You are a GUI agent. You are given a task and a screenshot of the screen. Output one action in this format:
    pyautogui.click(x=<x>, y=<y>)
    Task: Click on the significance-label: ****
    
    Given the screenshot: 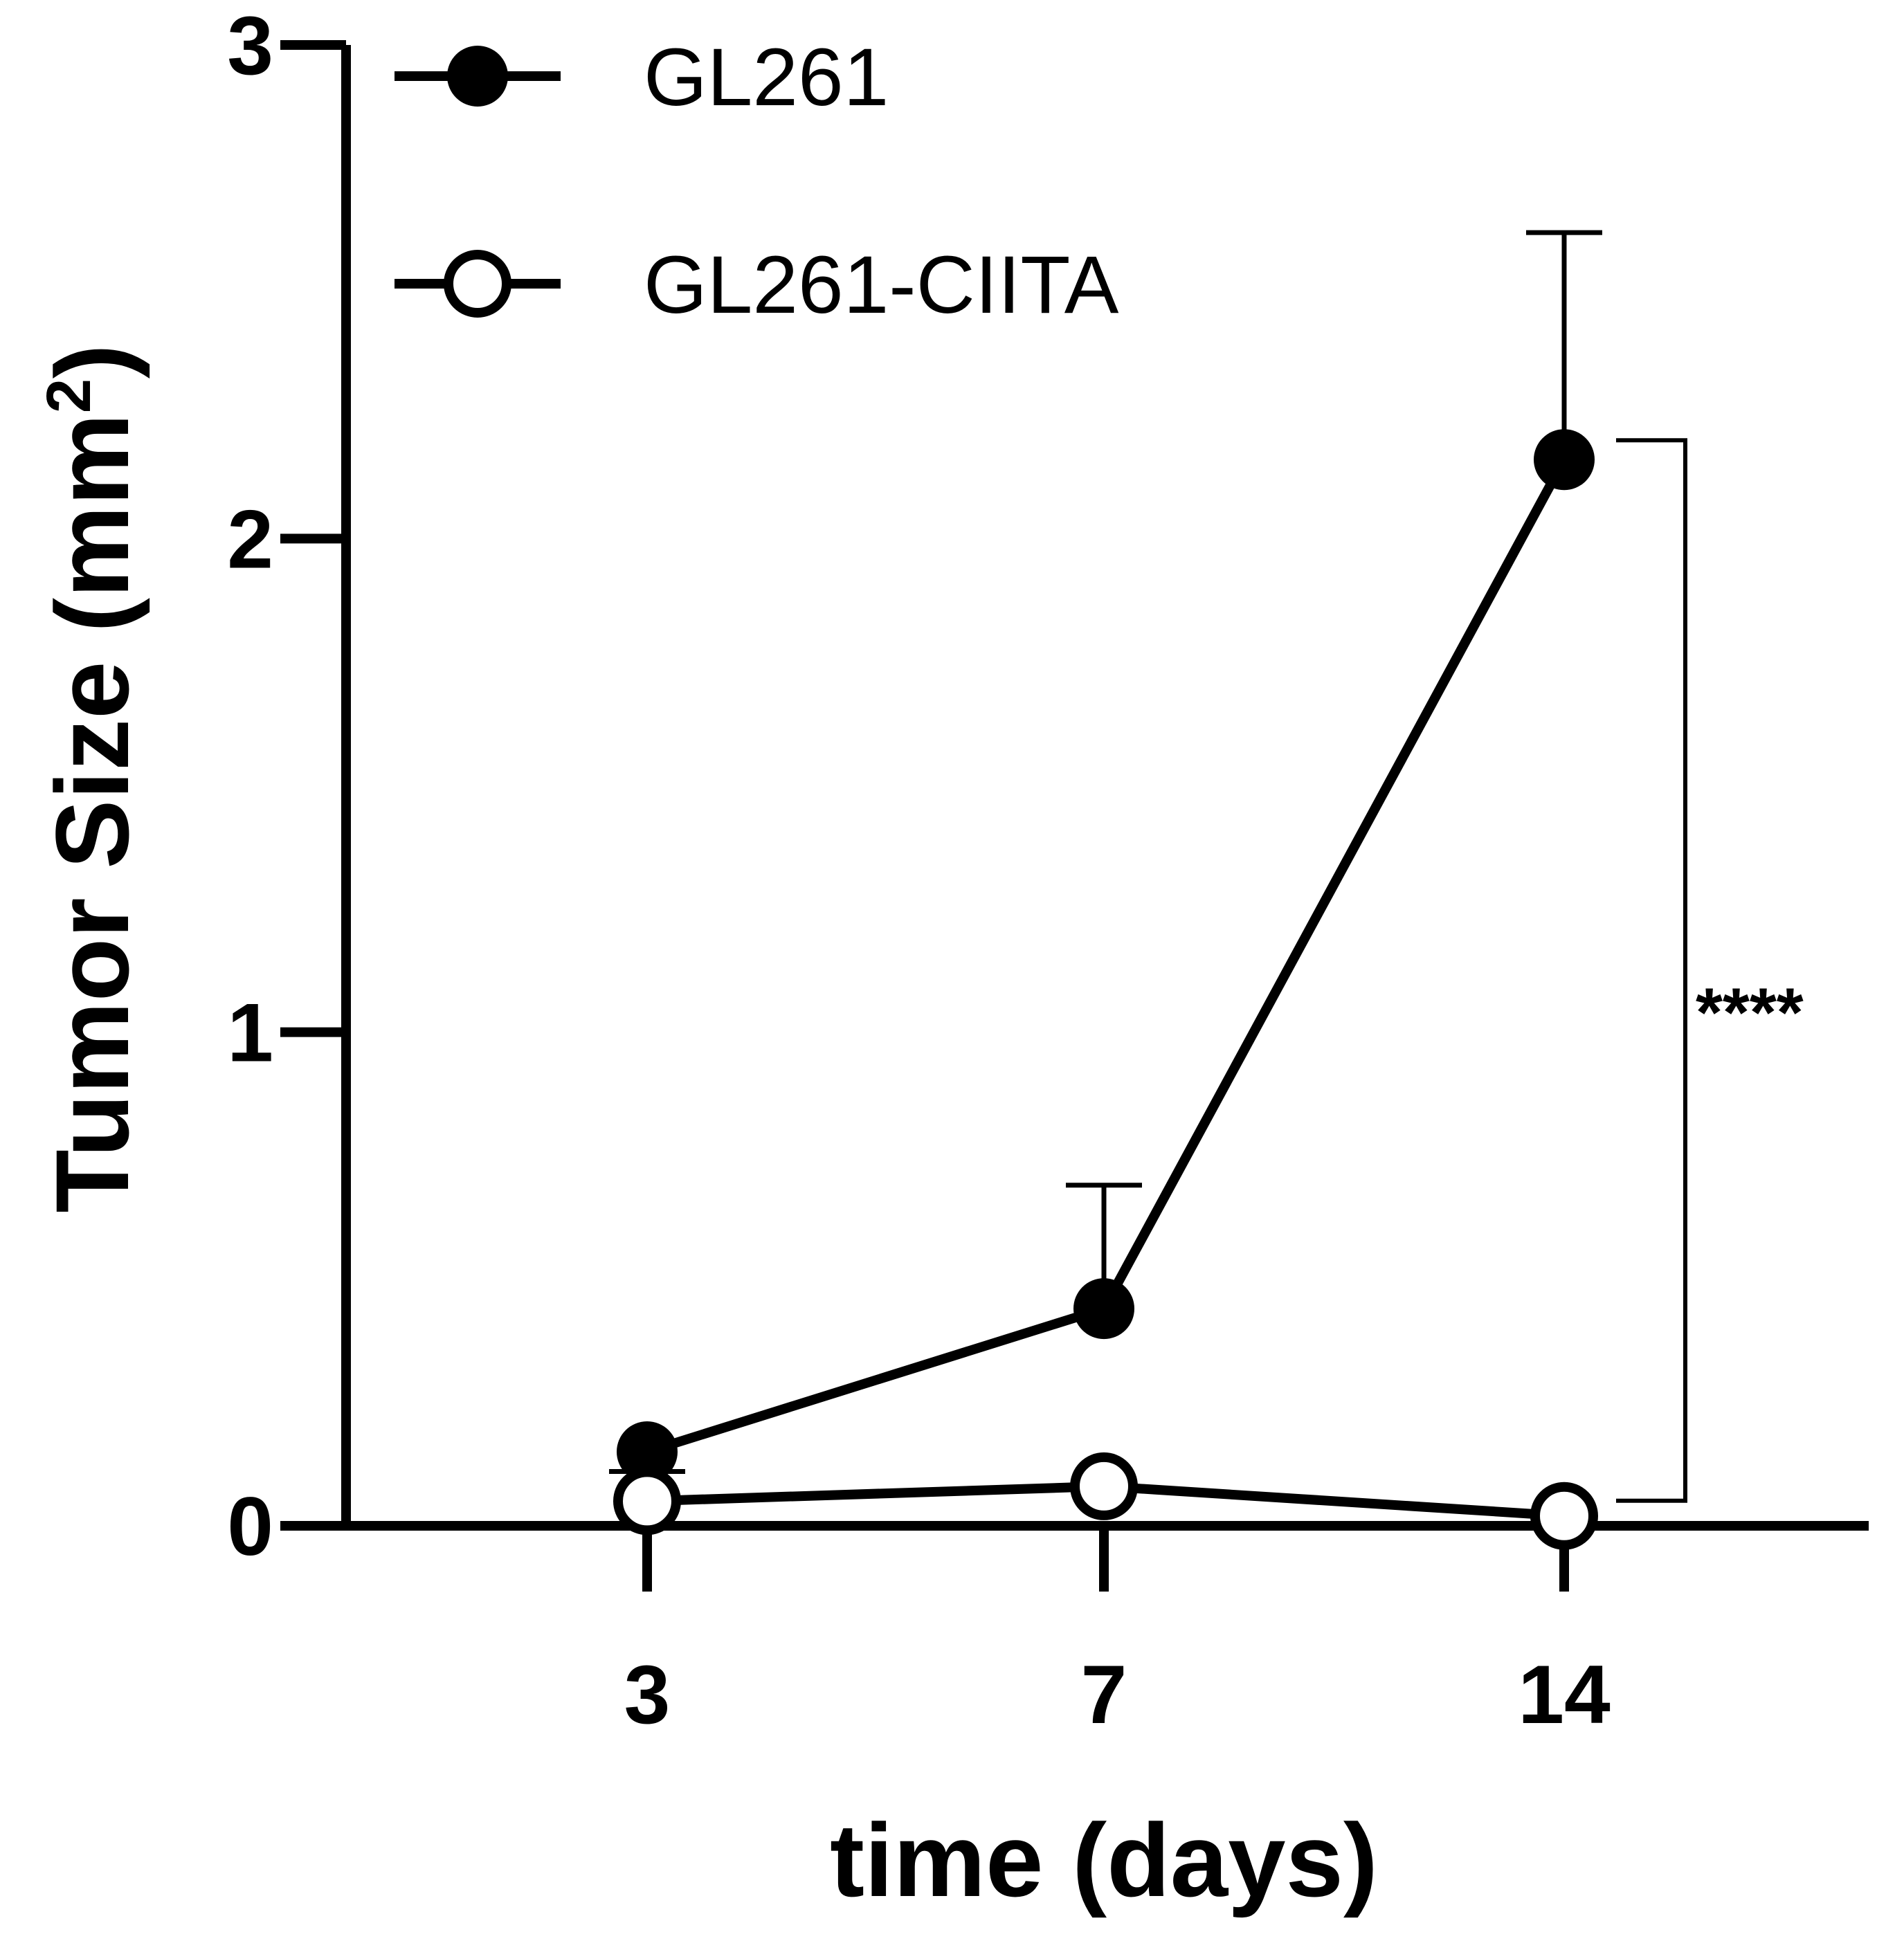 What is the action you would take?
    pyautogui.click(x=1750, y=1013)
    